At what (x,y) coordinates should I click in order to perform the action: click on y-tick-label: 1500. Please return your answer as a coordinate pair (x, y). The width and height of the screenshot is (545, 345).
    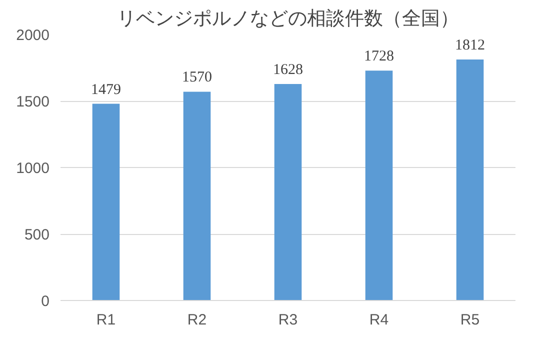
    Looking at the image, I should click on (33, 102).